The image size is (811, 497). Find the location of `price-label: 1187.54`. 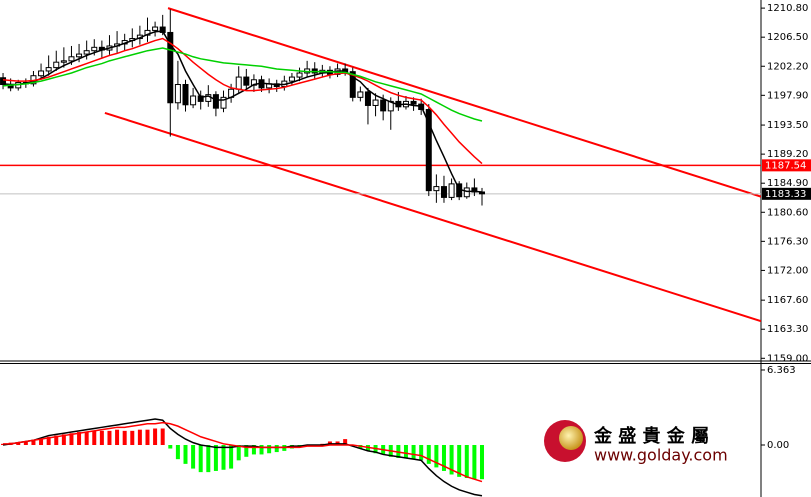

price-label: 1187.54 is located at coordinates (785, 165).